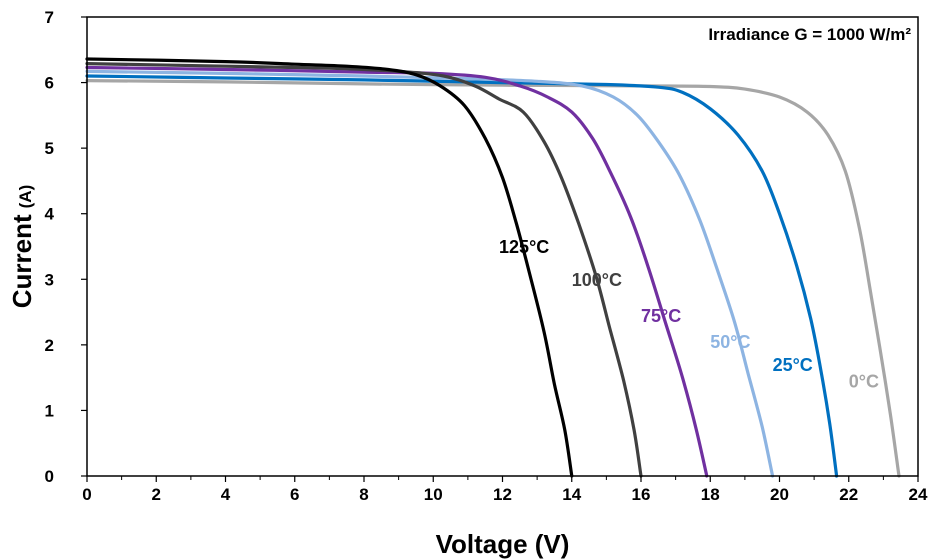 The height and width of the screenshot is (560, 939). Describe the element at coordinates (918, 494) in the screenshot. I see `x-tick-label: 24` at that location.